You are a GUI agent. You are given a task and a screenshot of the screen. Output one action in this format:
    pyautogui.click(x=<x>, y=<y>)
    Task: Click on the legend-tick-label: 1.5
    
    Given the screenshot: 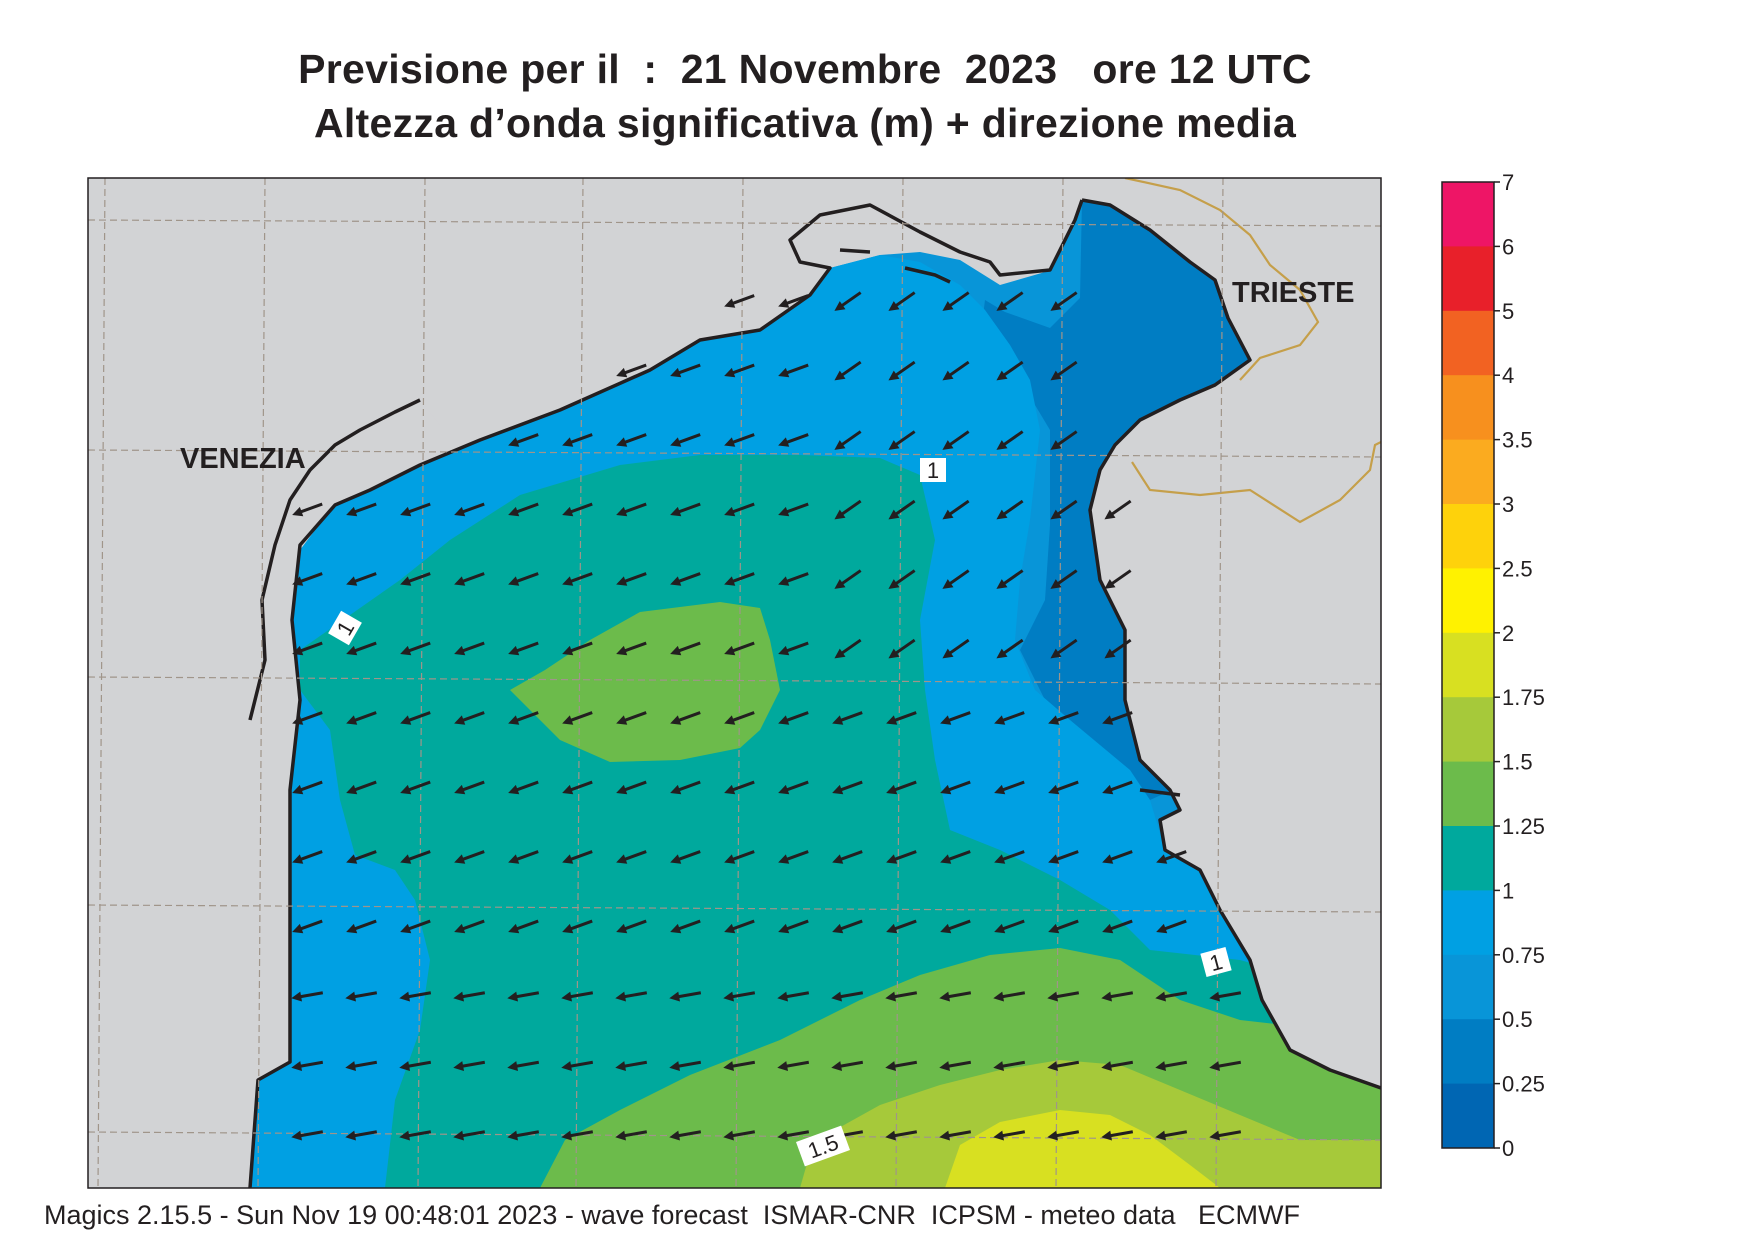 What is the action you would take?
    pyautogui.click(x=1517, y=762)
    